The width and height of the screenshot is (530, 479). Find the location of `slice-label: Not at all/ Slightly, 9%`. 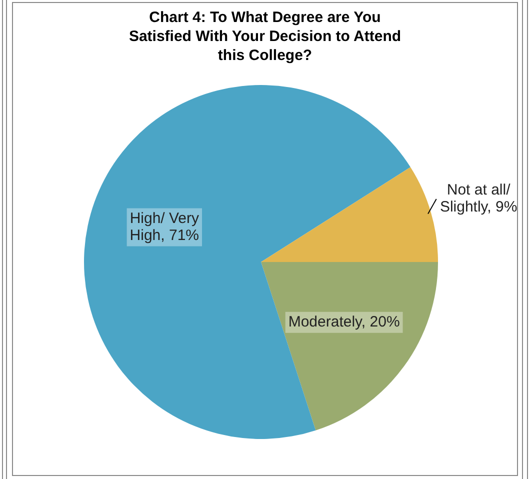

slice-label: Not at all/ Slightly, 9% is located at coordinates (479, 198).